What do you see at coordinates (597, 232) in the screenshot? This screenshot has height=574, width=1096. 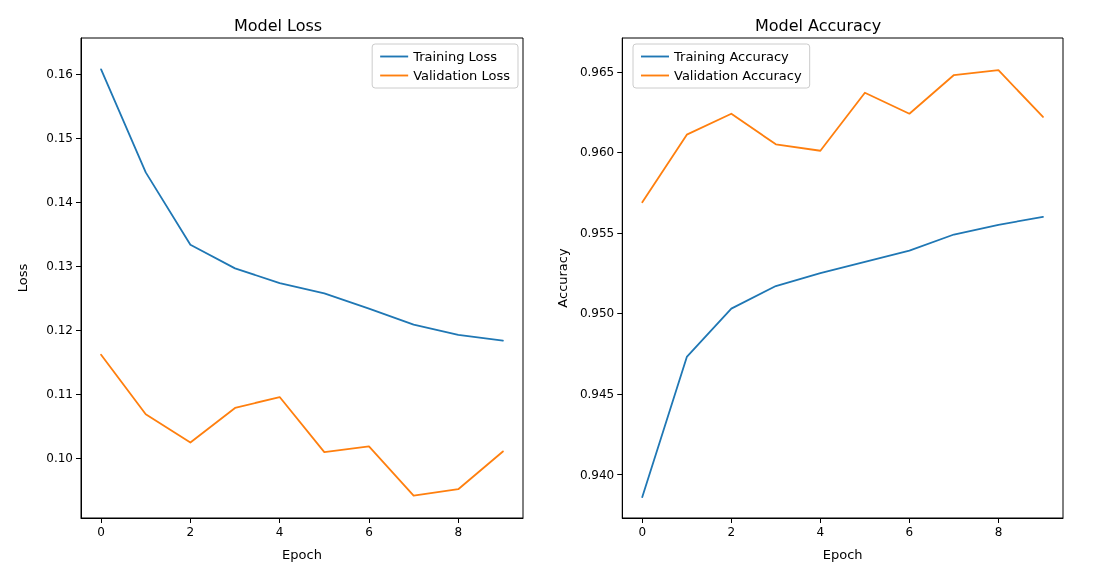 I see `y-tick-label: 0.955` at bounding box center [597, 232].